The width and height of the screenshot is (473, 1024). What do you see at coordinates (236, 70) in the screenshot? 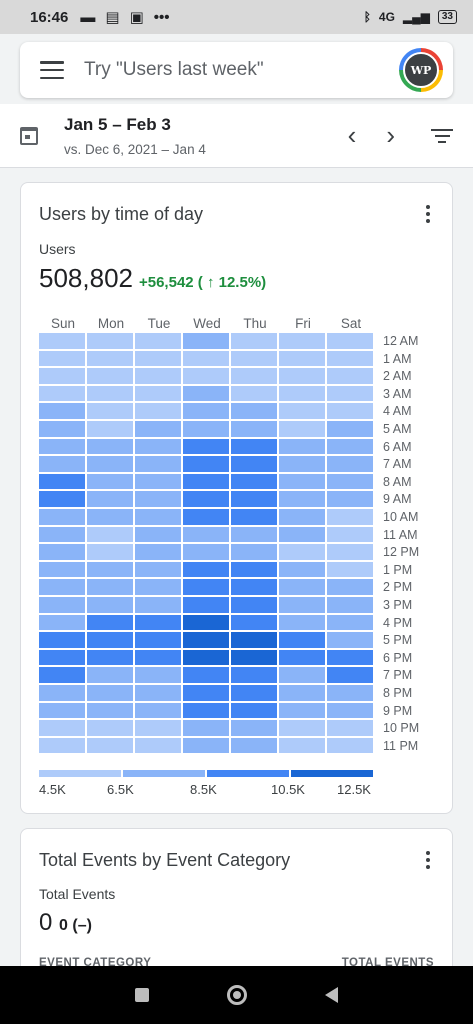
I see `search-bar: Try "Users last week" WP` at bounding box center [236, 70].